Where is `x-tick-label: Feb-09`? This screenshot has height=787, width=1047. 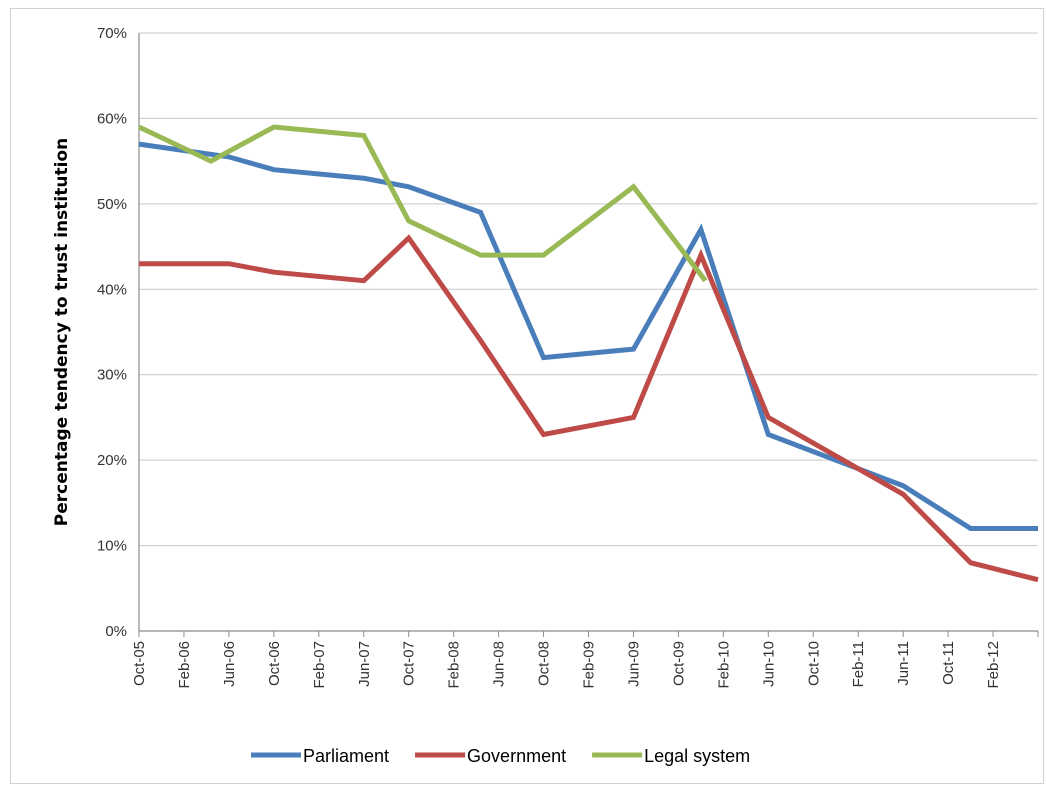 x-tick-label: Feb-09 is located at coordinates (589, 665).